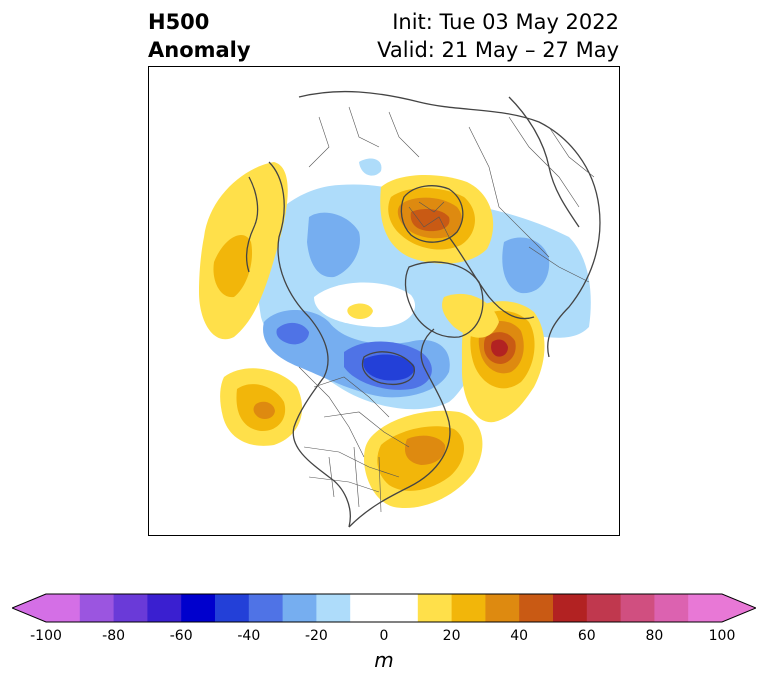 The height and width of the screenshot is (686, 768). I want to click on colorbar-max-arrow, so click(739, 608).